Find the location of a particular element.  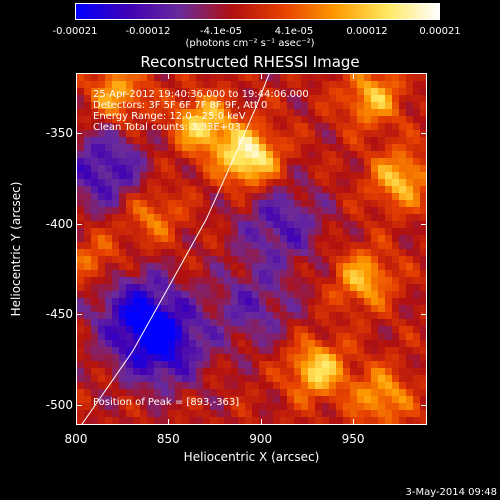

annotation-detectors: Detectors: 3F 5F 6F 7F 8F 9F, Att 0 is located at coordinates (180, 105).